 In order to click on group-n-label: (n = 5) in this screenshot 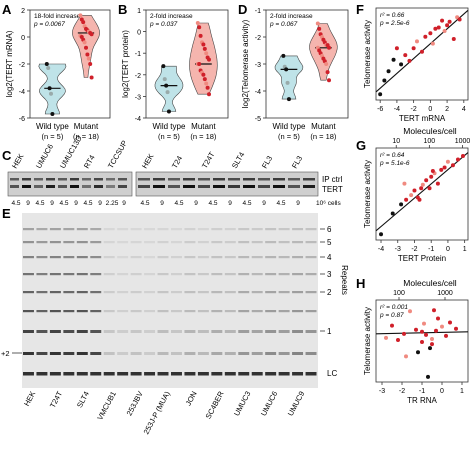, I will do `click(289, 136)`.